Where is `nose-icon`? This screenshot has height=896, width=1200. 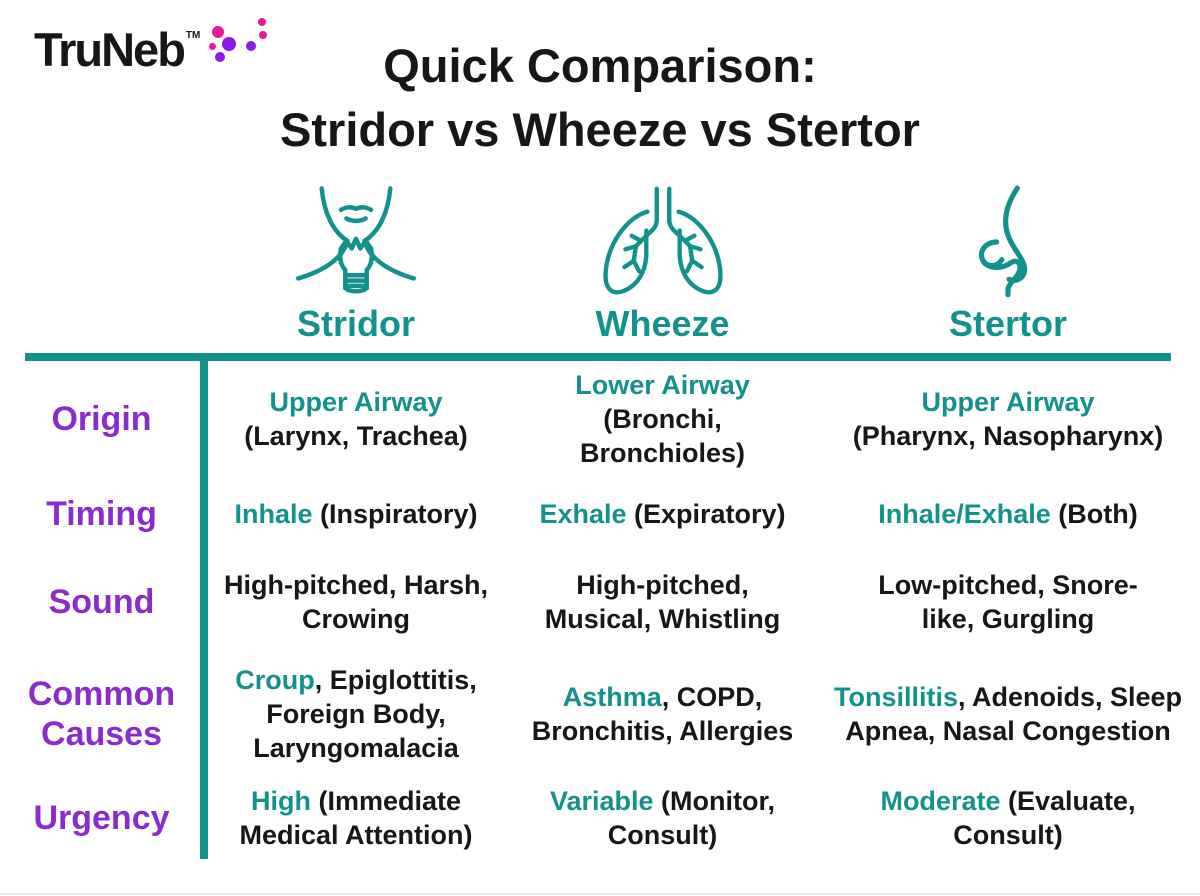 nose-icon is located at coordinates (1008, 241).